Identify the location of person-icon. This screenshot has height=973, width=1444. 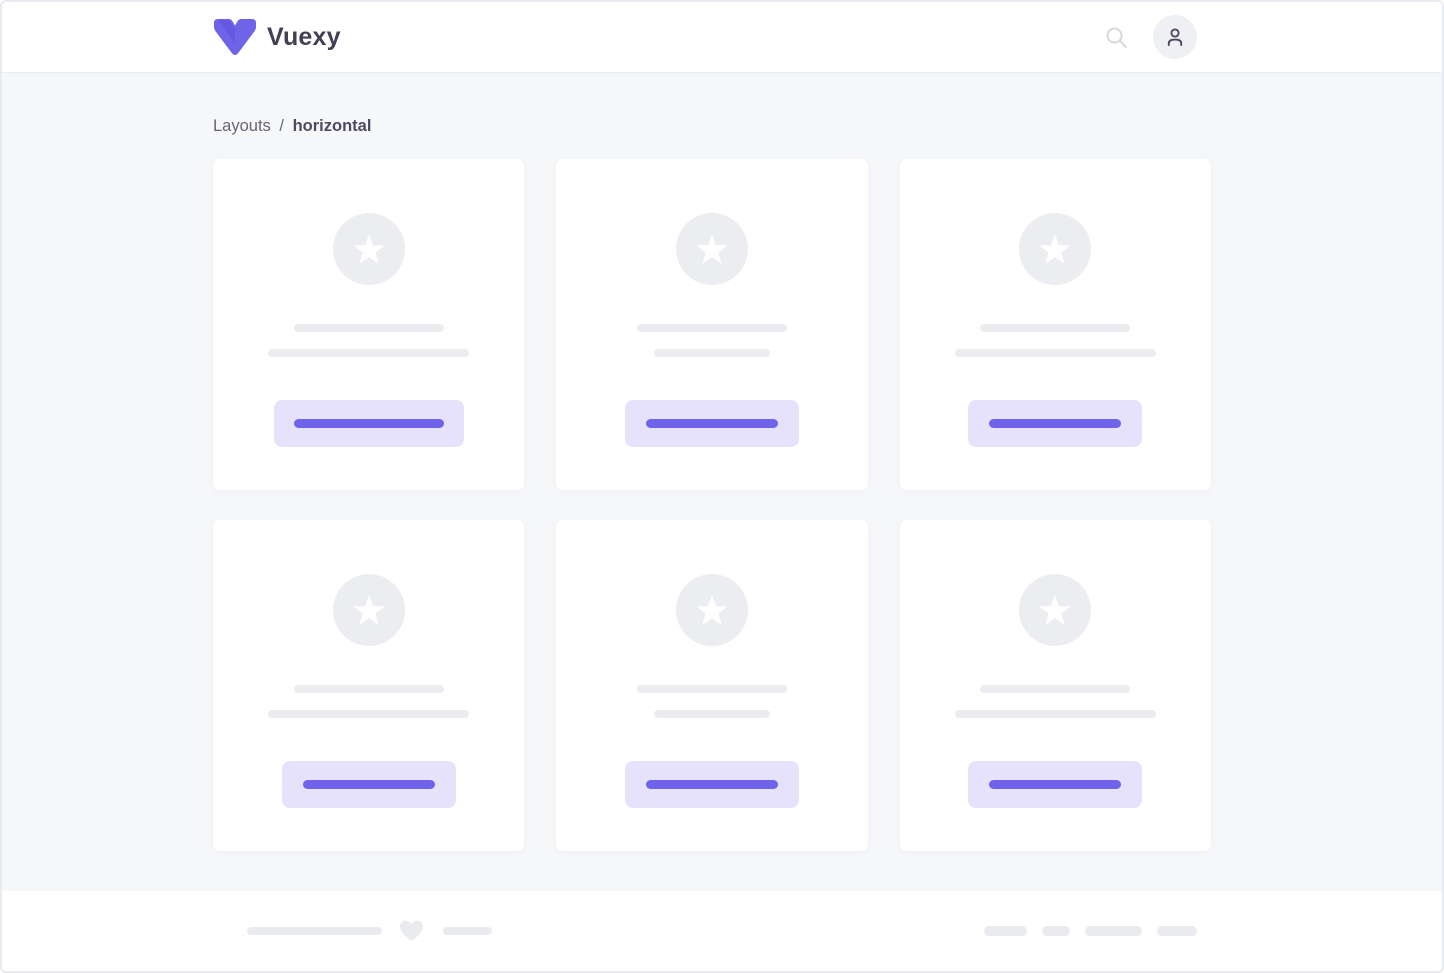
(1175, 37).